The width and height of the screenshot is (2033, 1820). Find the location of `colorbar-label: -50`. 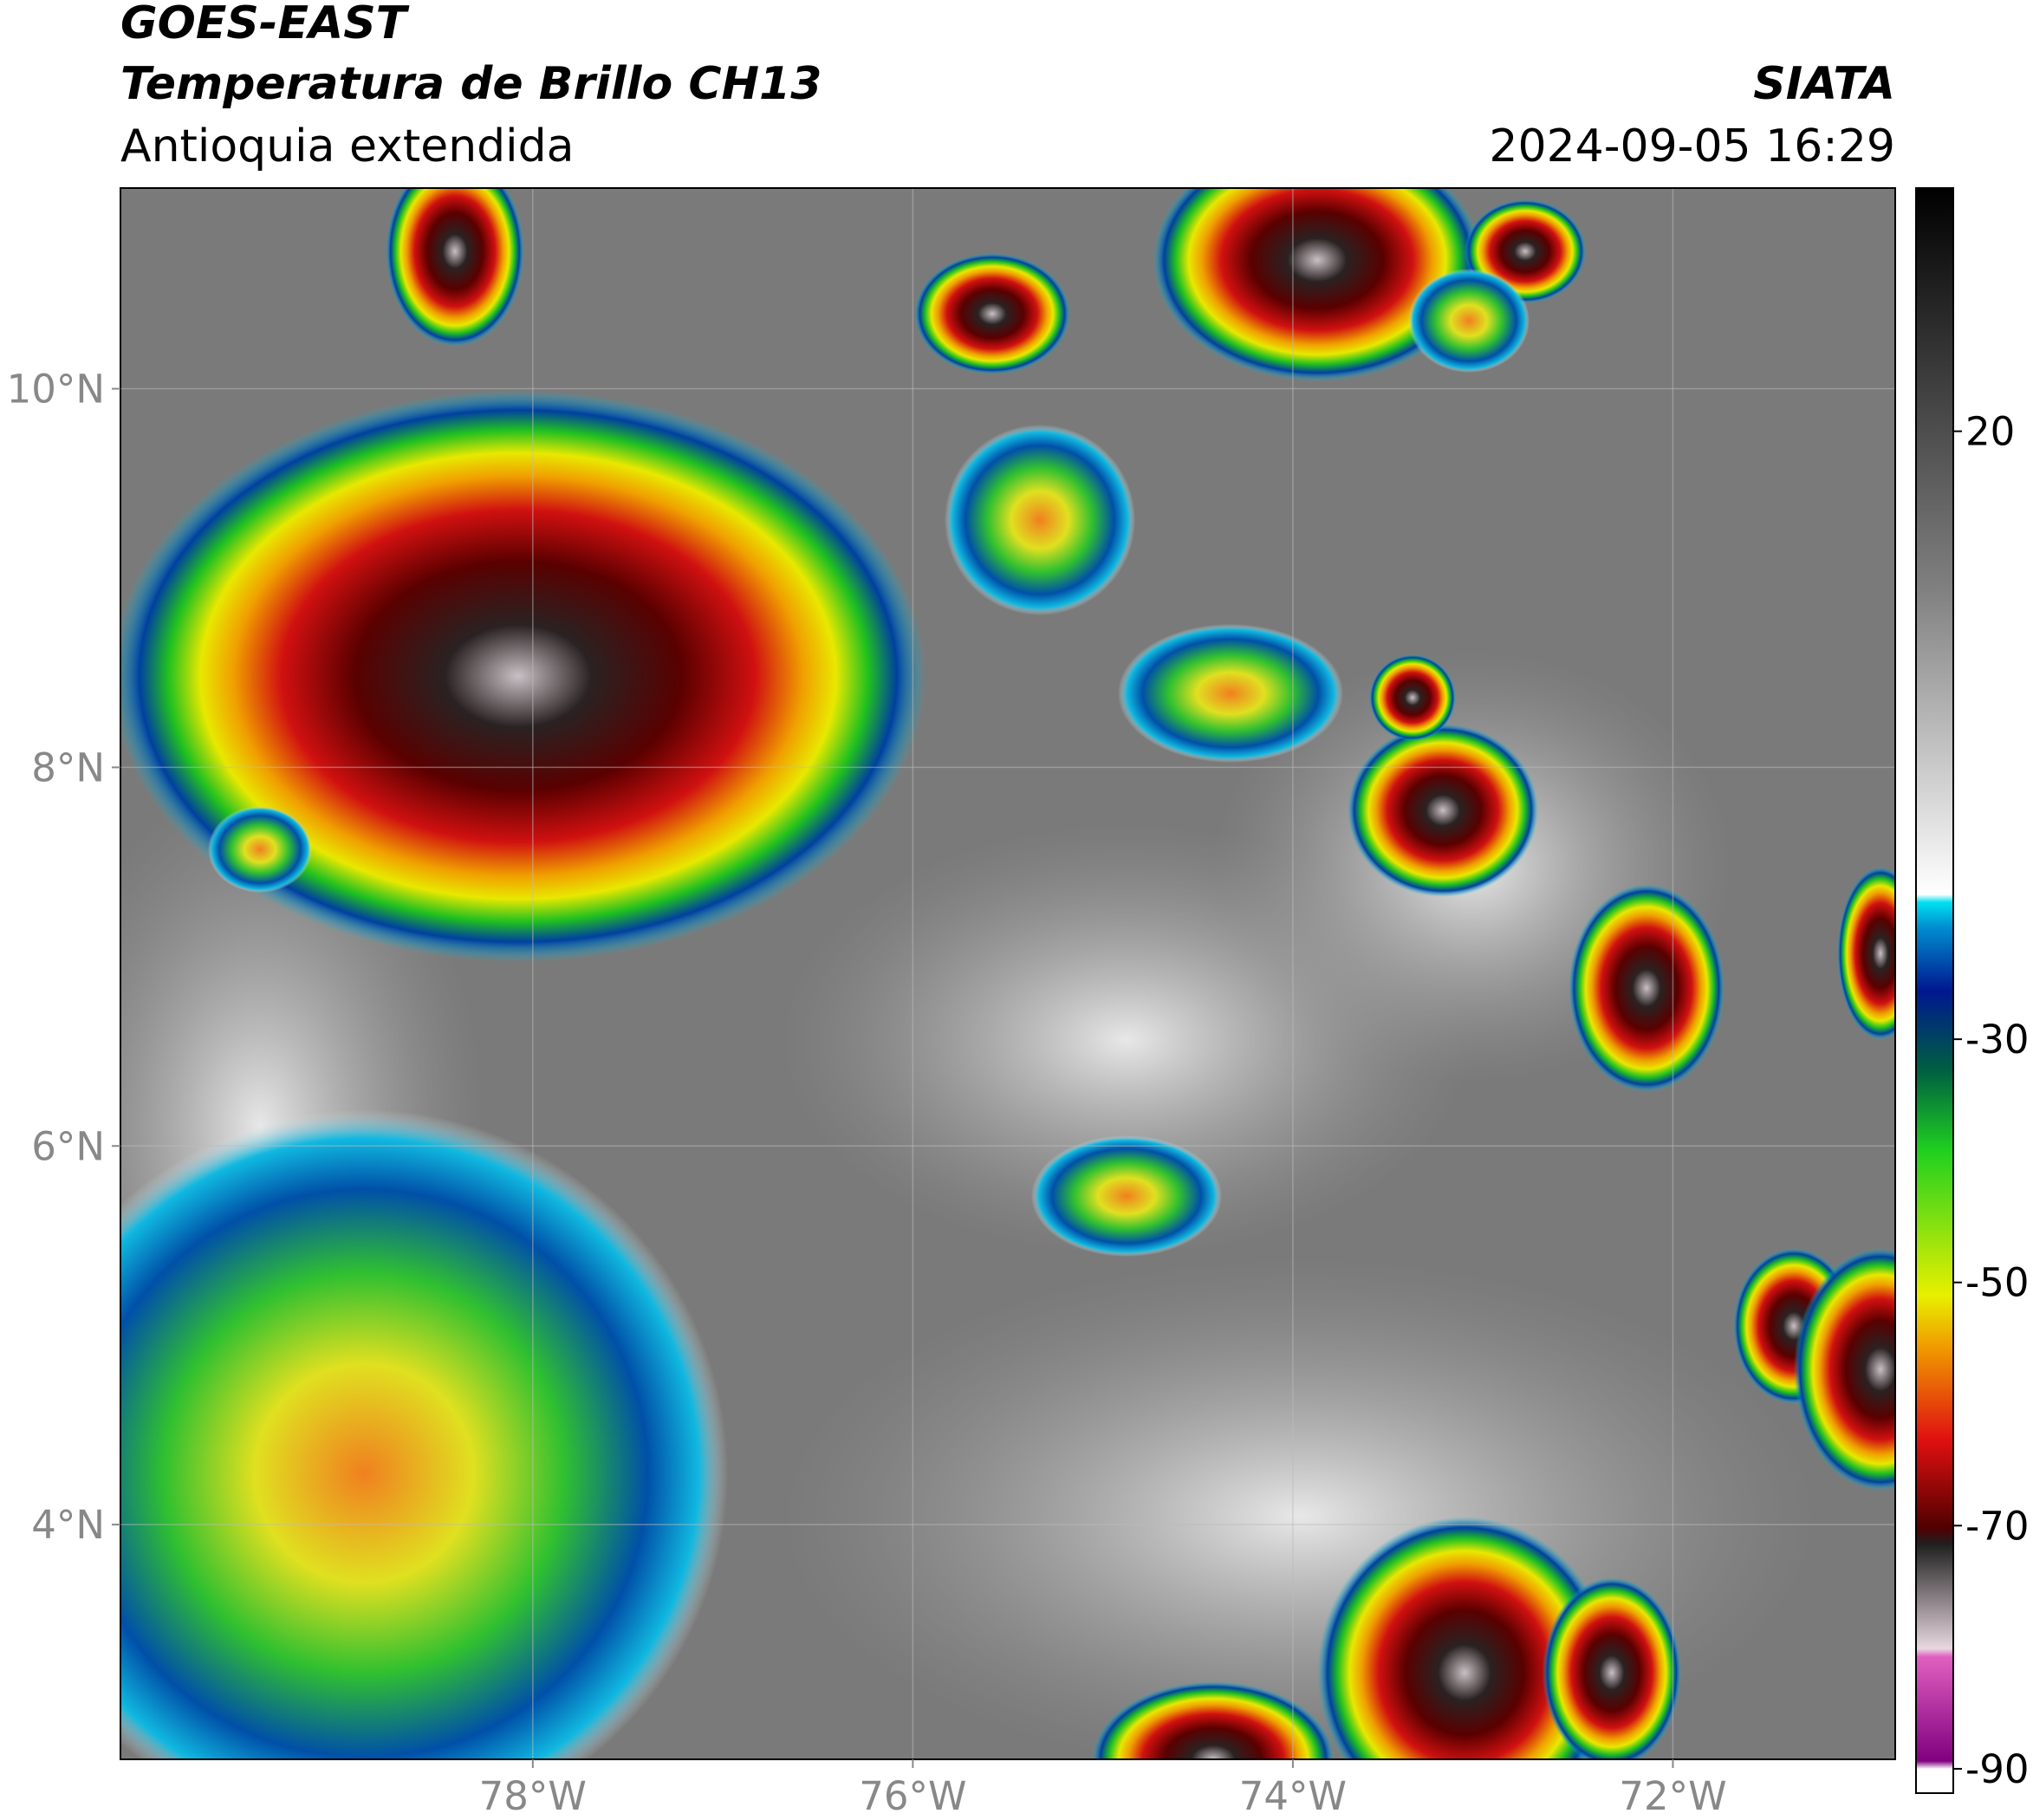

colorbar-label: -50 is located at coordinates (1997, 1283).